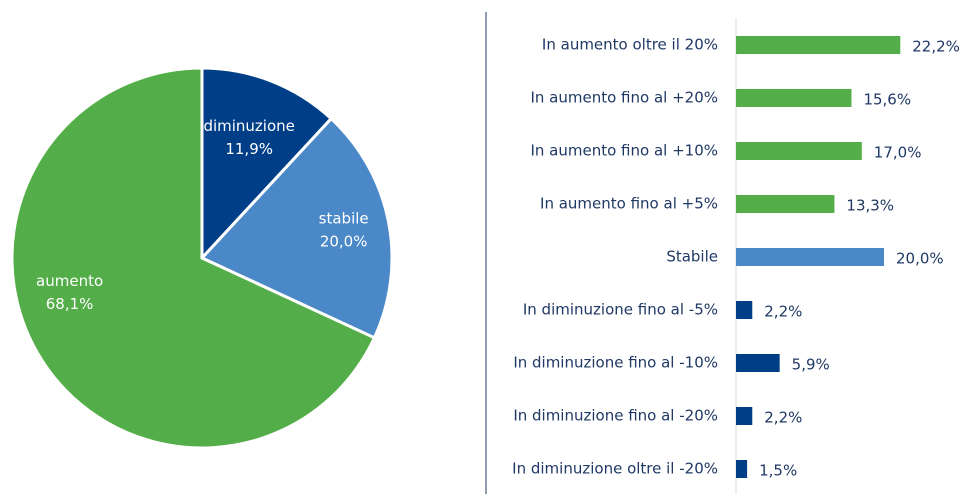 The width and height of the screenshot is (960, 494). I want to click on value-label: 5,9%, so click(811, 365).